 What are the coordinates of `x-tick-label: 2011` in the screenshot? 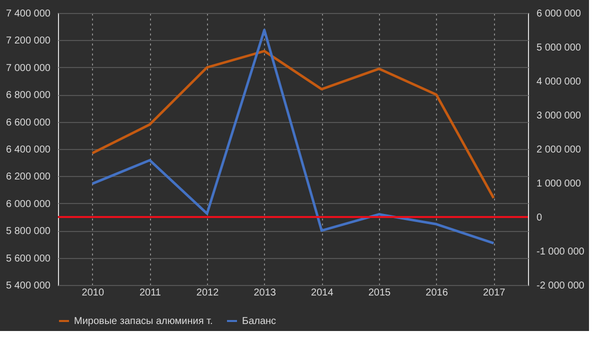 It's located at (150, 293).